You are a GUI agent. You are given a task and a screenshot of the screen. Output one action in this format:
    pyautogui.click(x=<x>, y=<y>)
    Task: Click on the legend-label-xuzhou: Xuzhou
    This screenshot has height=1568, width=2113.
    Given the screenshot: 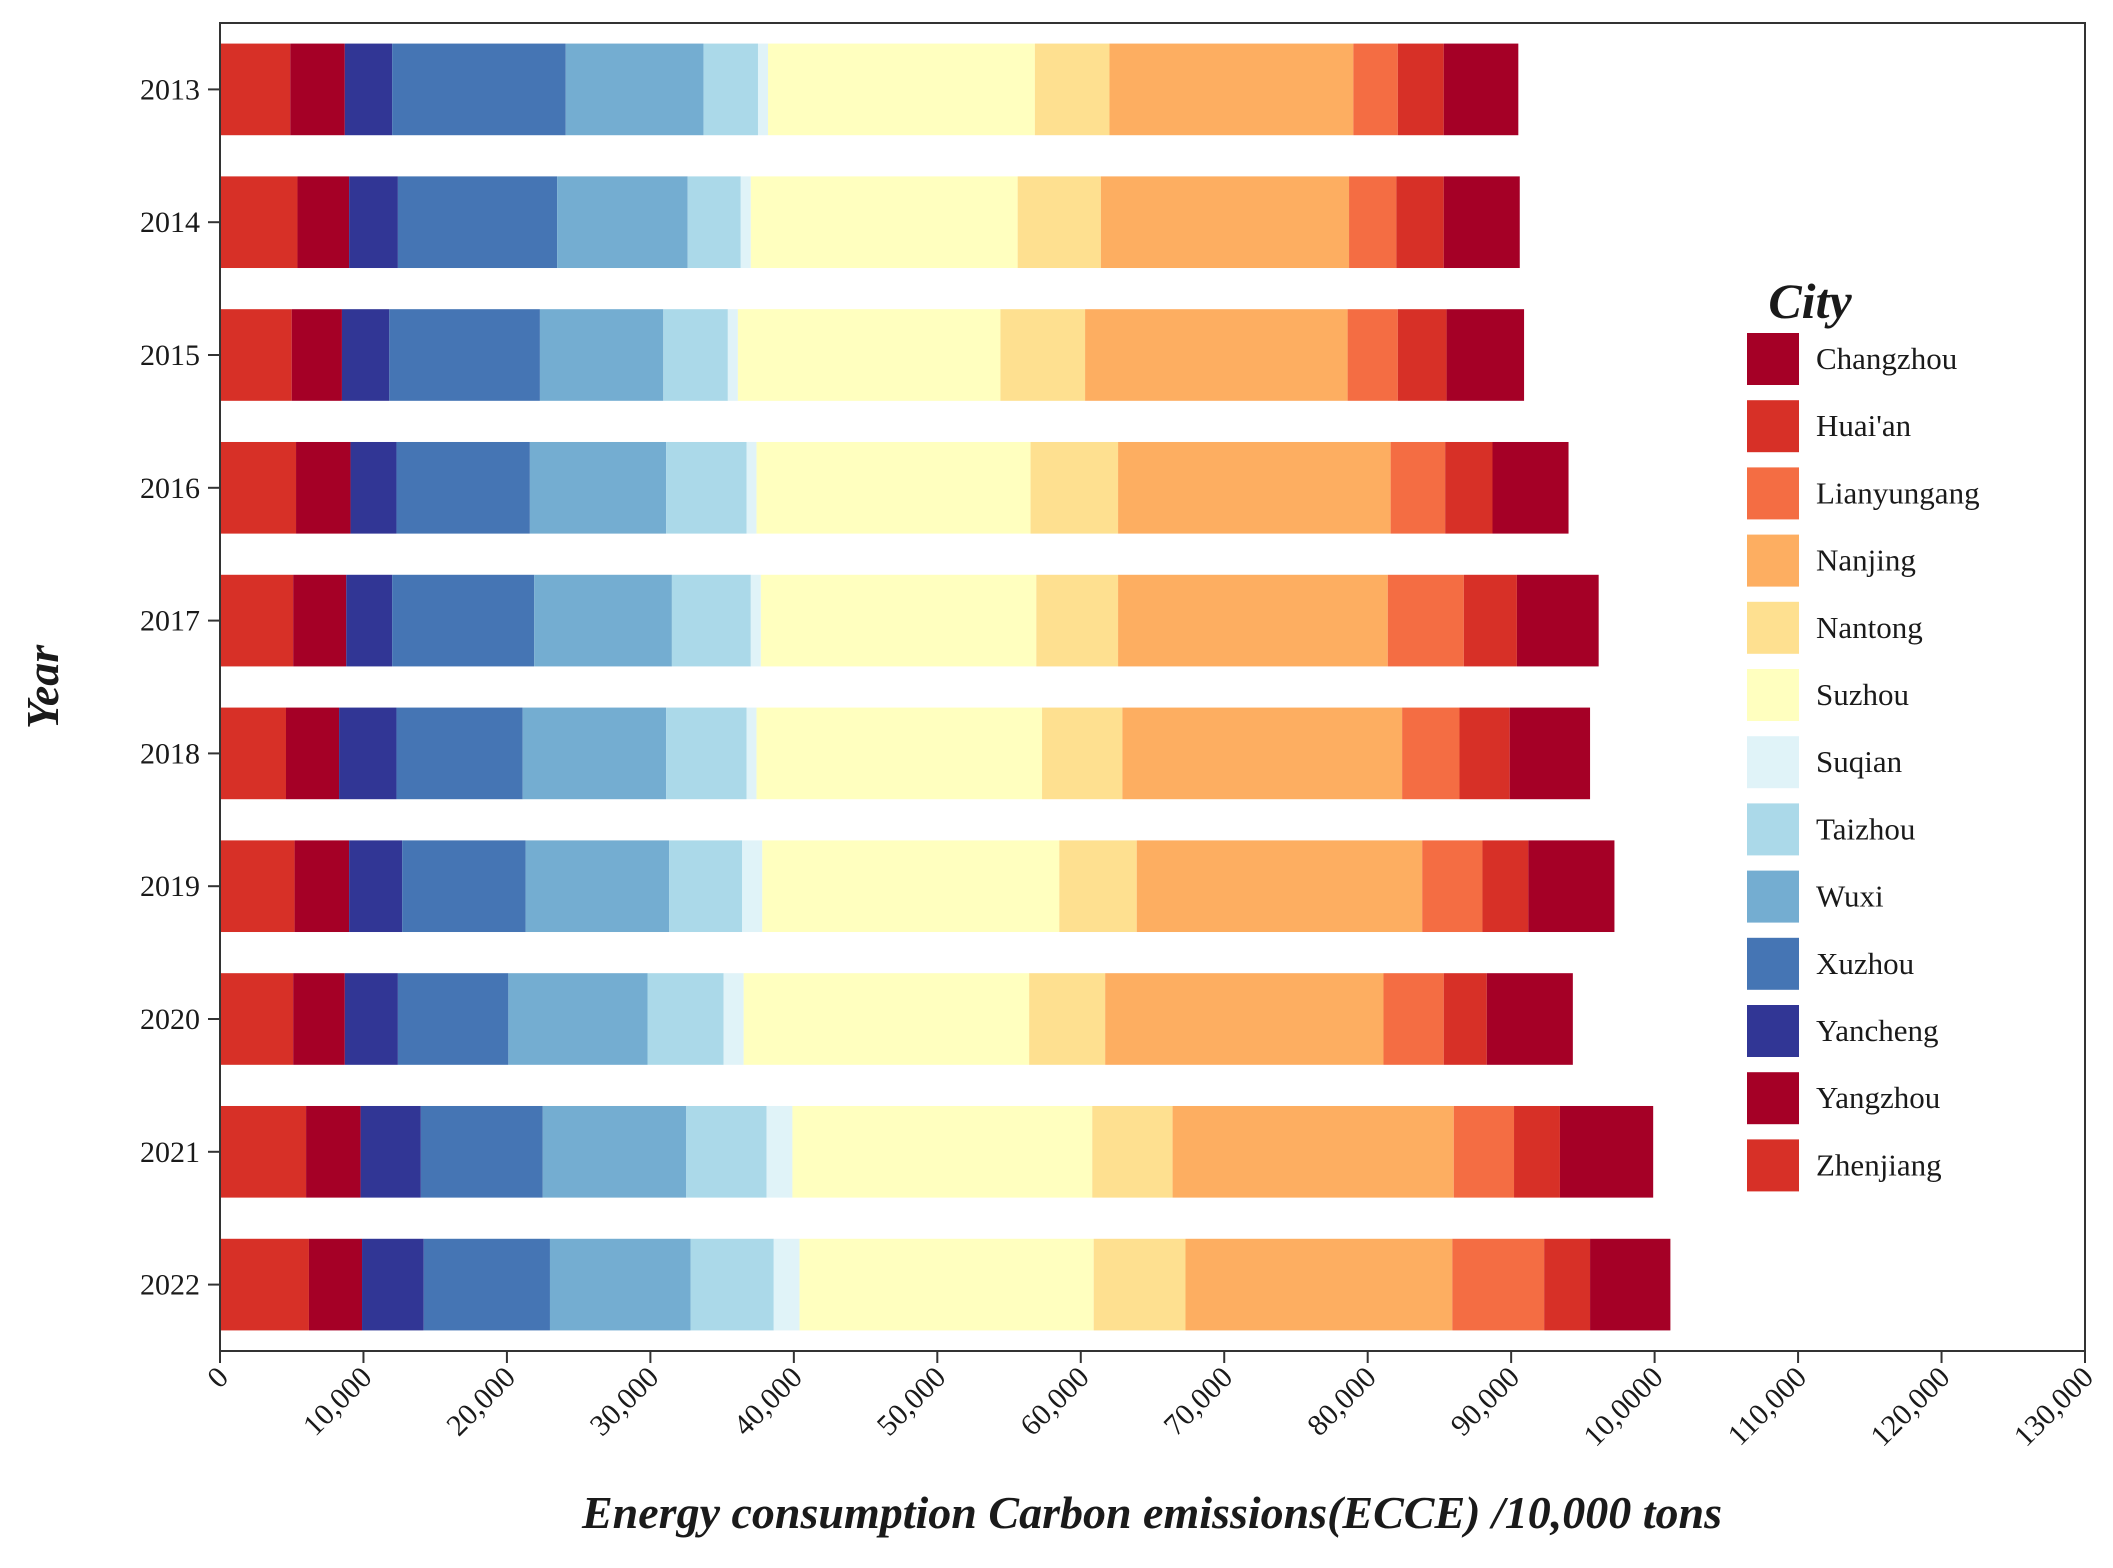 What is the action you would take?
    pyautogui.click(x=1865, y=963)
    